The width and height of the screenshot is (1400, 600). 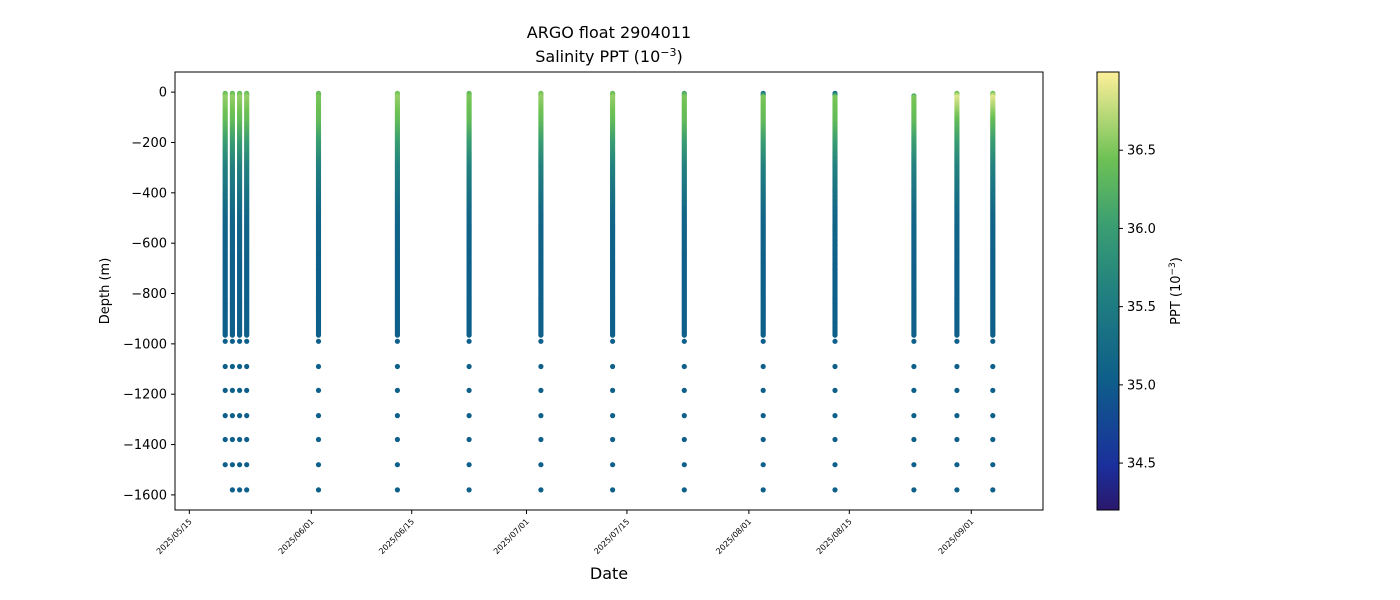 What do you see at coordinates (956, 536) in the screenshot?
I see `x-tick-label: 2025/09/01` at bounding box center [956, 536].